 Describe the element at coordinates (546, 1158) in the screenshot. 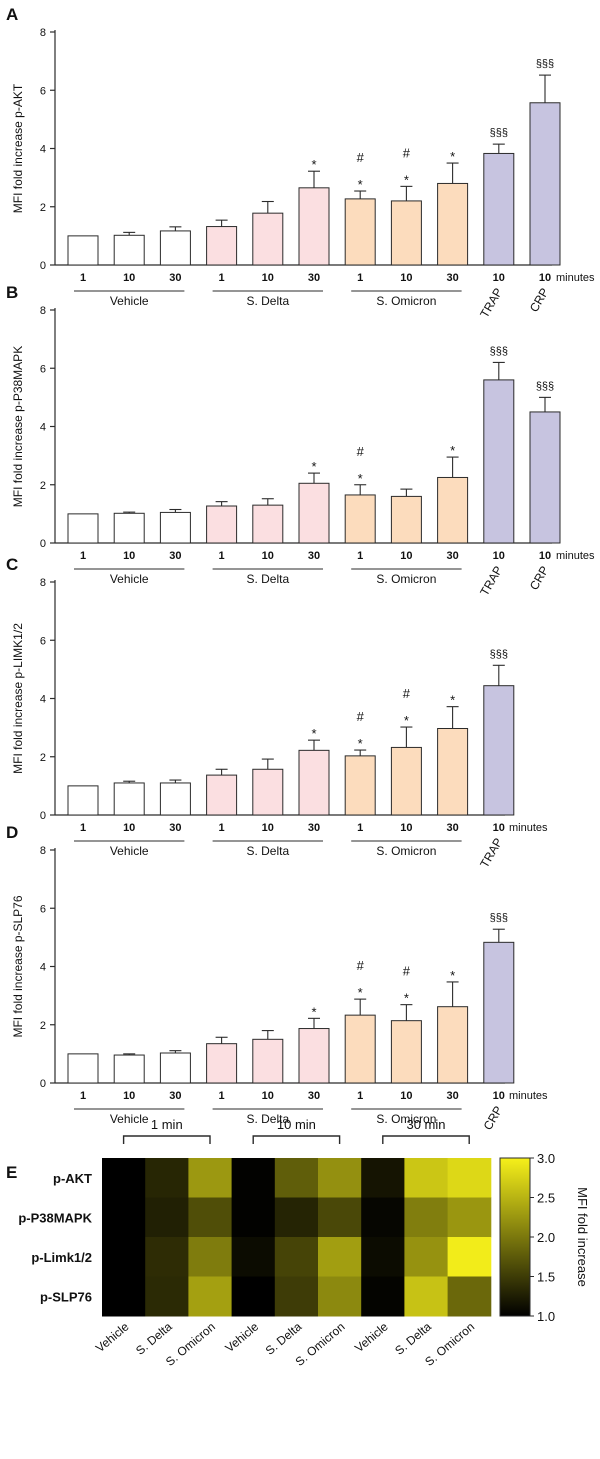

I see `colorbar-tick-label: 3.0` at that location.